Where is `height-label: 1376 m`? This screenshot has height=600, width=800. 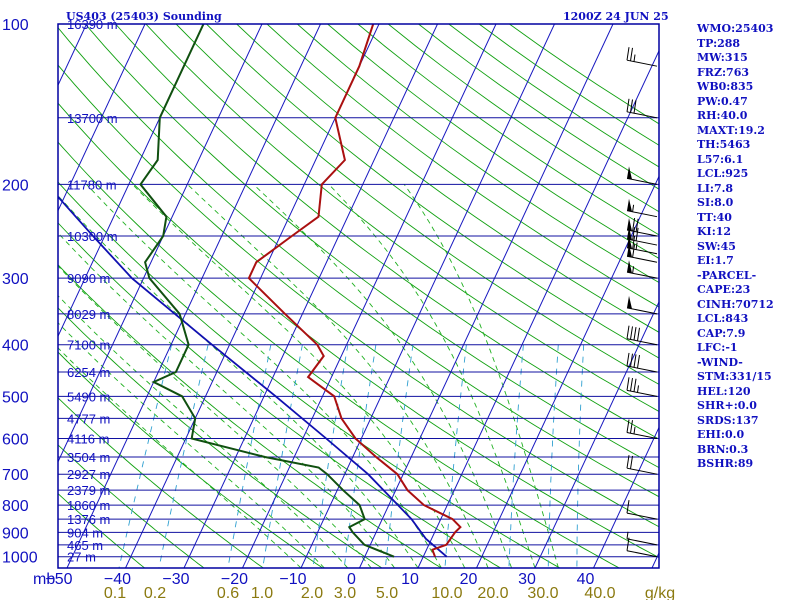 height-label: 1376 m is located at coordinates (88, 519).